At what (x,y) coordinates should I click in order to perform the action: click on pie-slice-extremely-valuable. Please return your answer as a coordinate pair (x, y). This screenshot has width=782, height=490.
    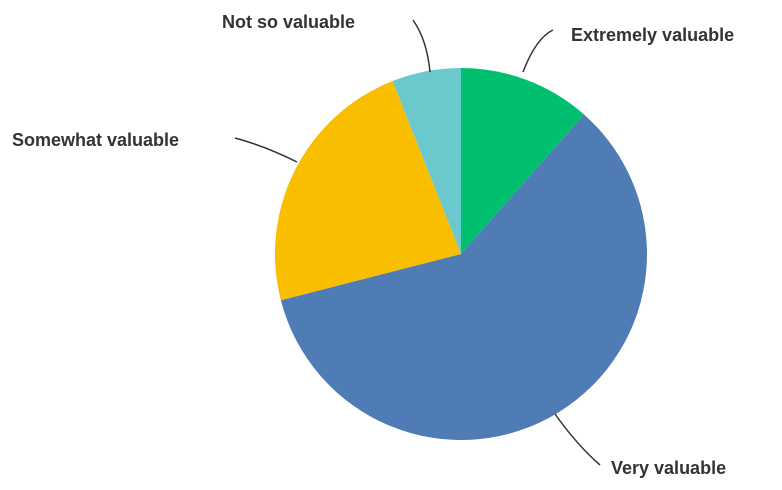
    Looking at the image, I should click on (523, 161).